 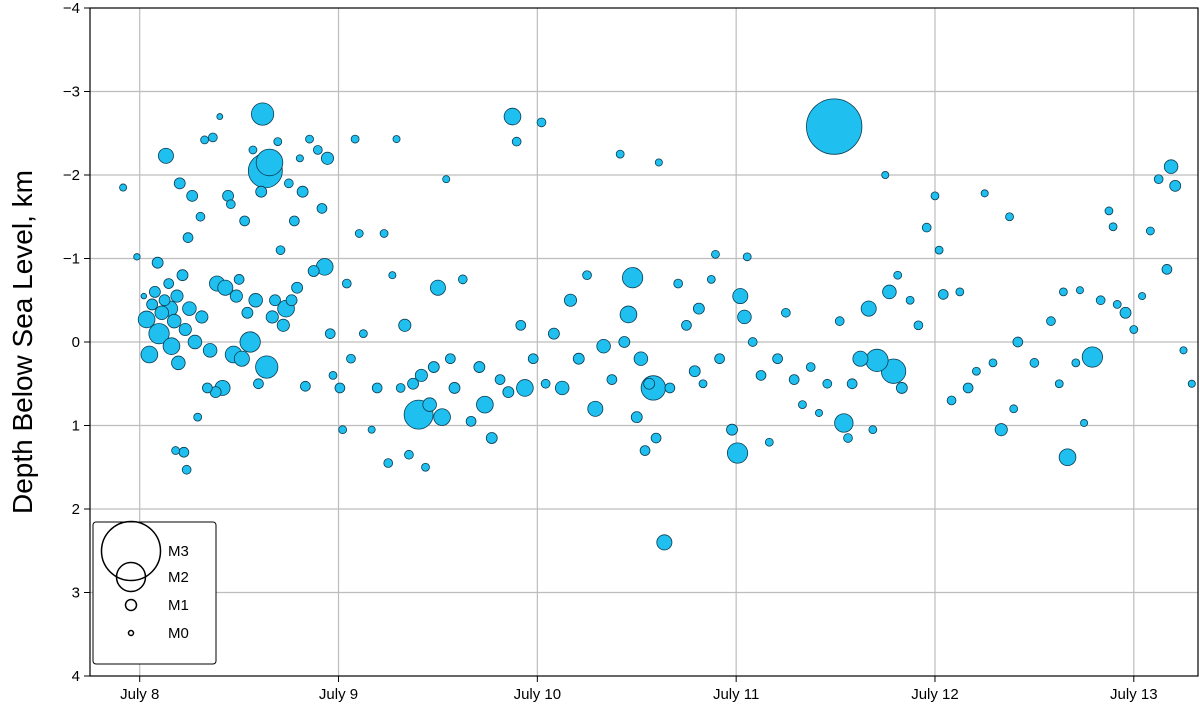 What do you see at coordinates (154, 592) in the screenshot?
I see `magnitude-legend: M3 M2 M1 M0` at bounding box center [154, 592].